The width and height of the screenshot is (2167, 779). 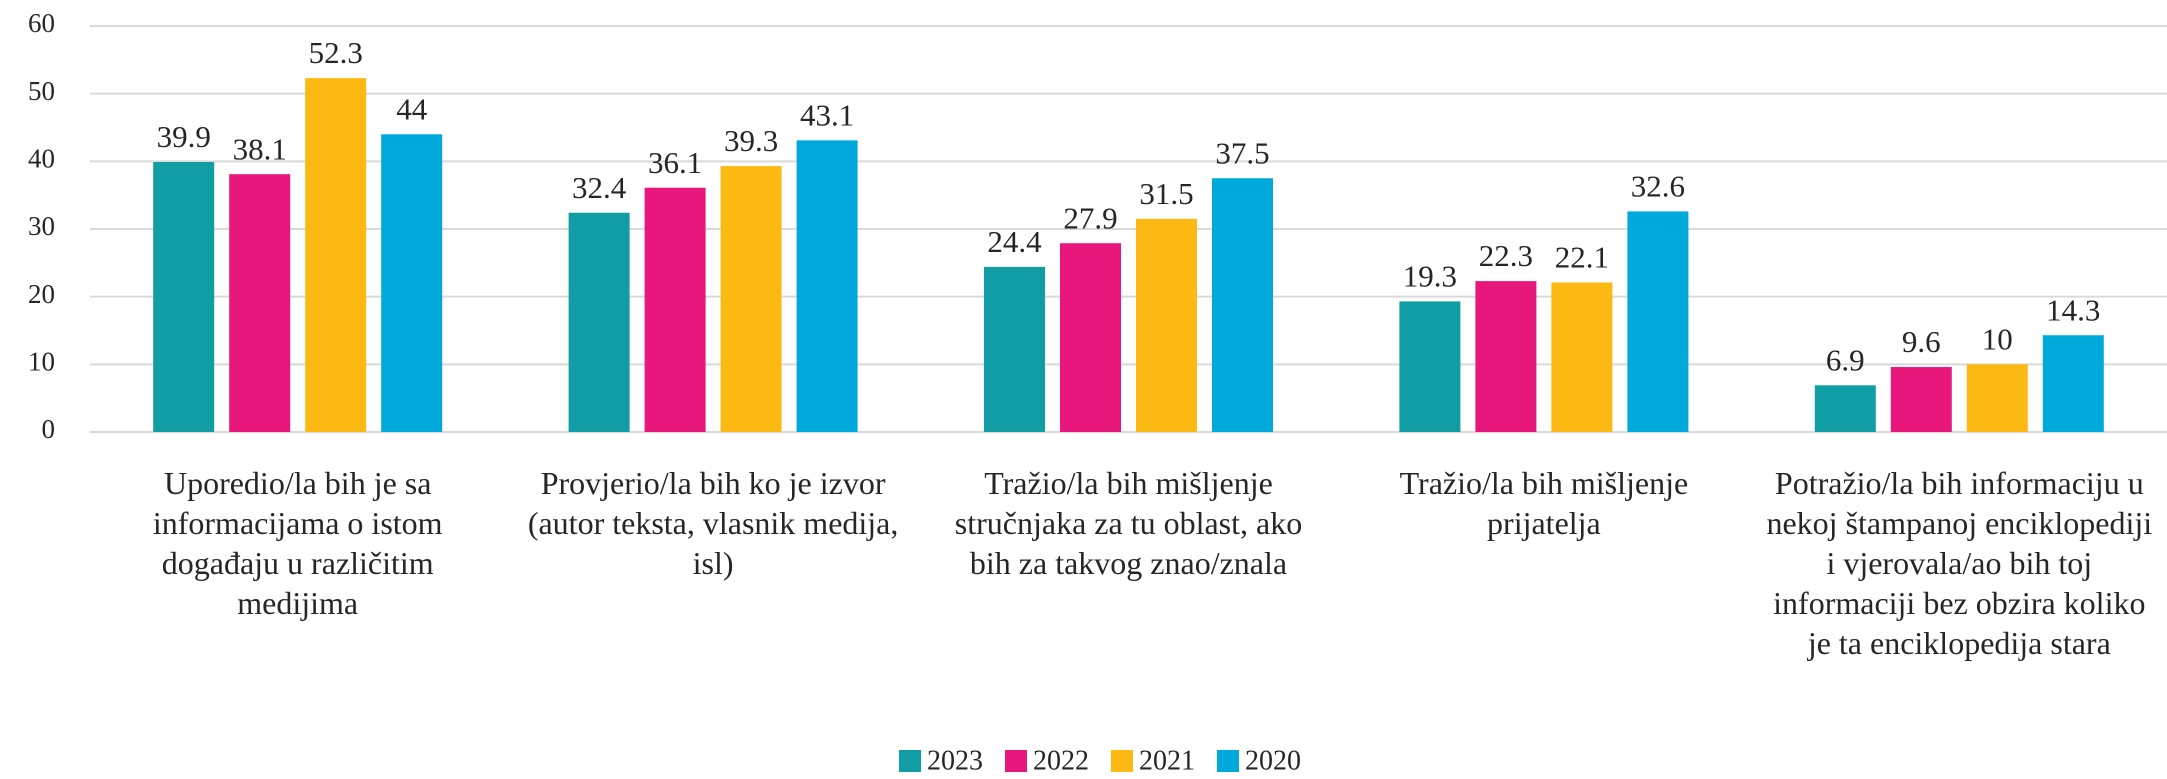 I want to click on value-label: 39.3, so click(x=751, y=140).